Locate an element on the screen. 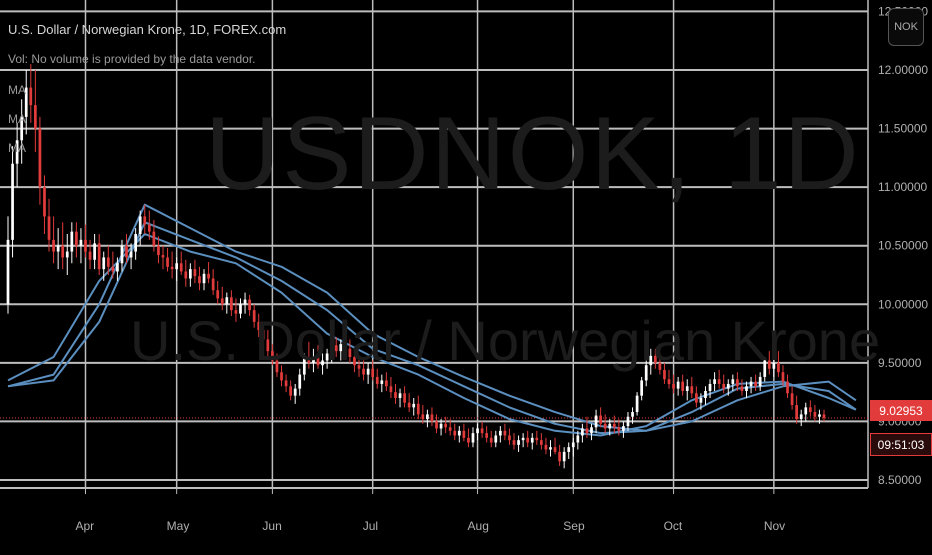 The width and height of the screenshot is (932, 555). watermark-name: U.S. Dollar / Norwegian Krone is located at coordinates (505, 340).